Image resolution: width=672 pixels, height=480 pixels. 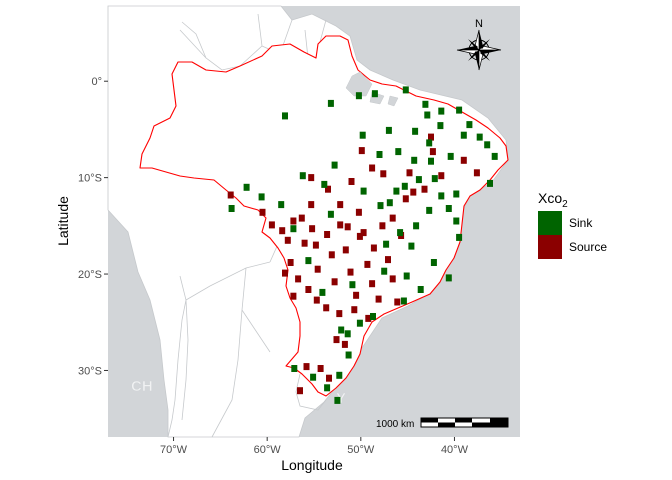 I want to click on y-tick-label: 0°, so click(x=96, y=82).